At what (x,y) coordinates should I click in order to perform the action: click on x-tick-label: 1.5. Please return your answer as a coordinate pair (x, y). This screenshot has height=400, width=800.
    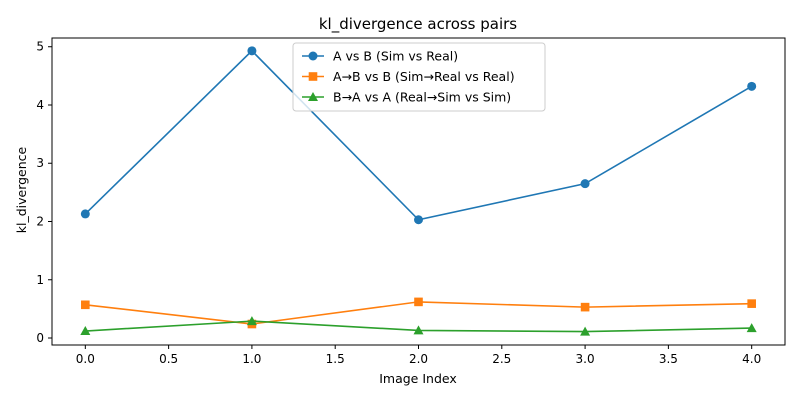
    Looking at the image, I should click on (335, 359).